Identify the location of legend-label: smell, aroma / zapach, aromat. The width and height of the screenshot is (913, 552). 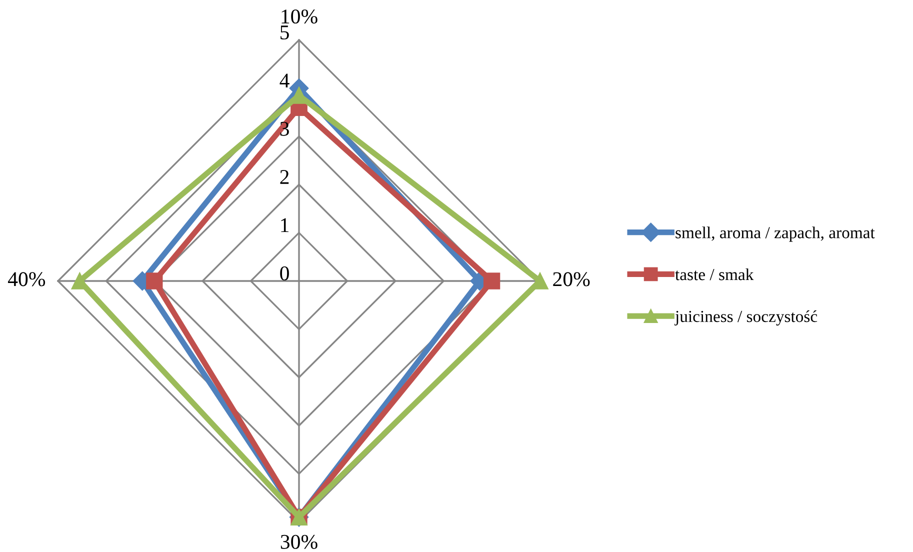
(775, 234).